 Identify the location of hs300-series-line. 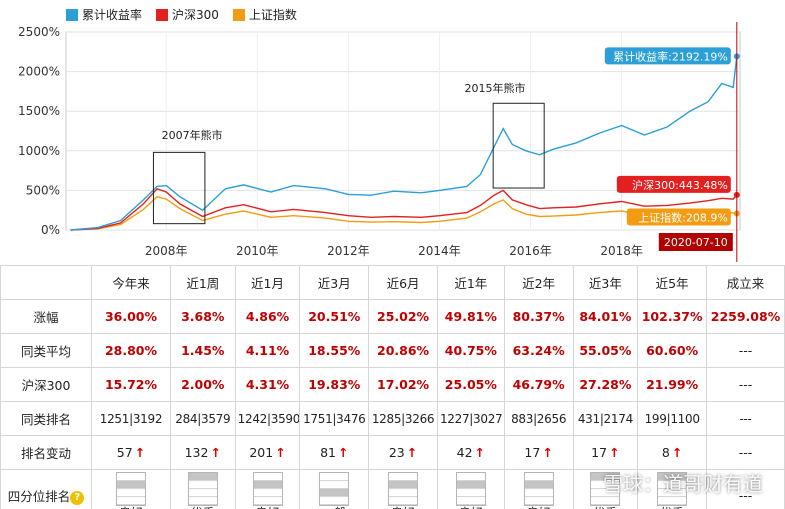
(404, 209).